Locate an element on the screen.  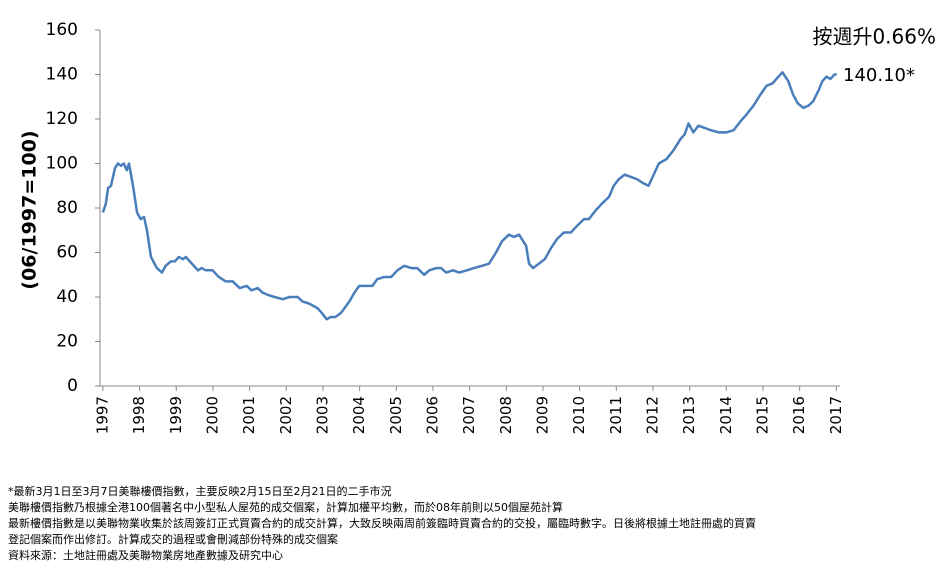
x-tick-label: 2017 is located at coordinates (836, 415).